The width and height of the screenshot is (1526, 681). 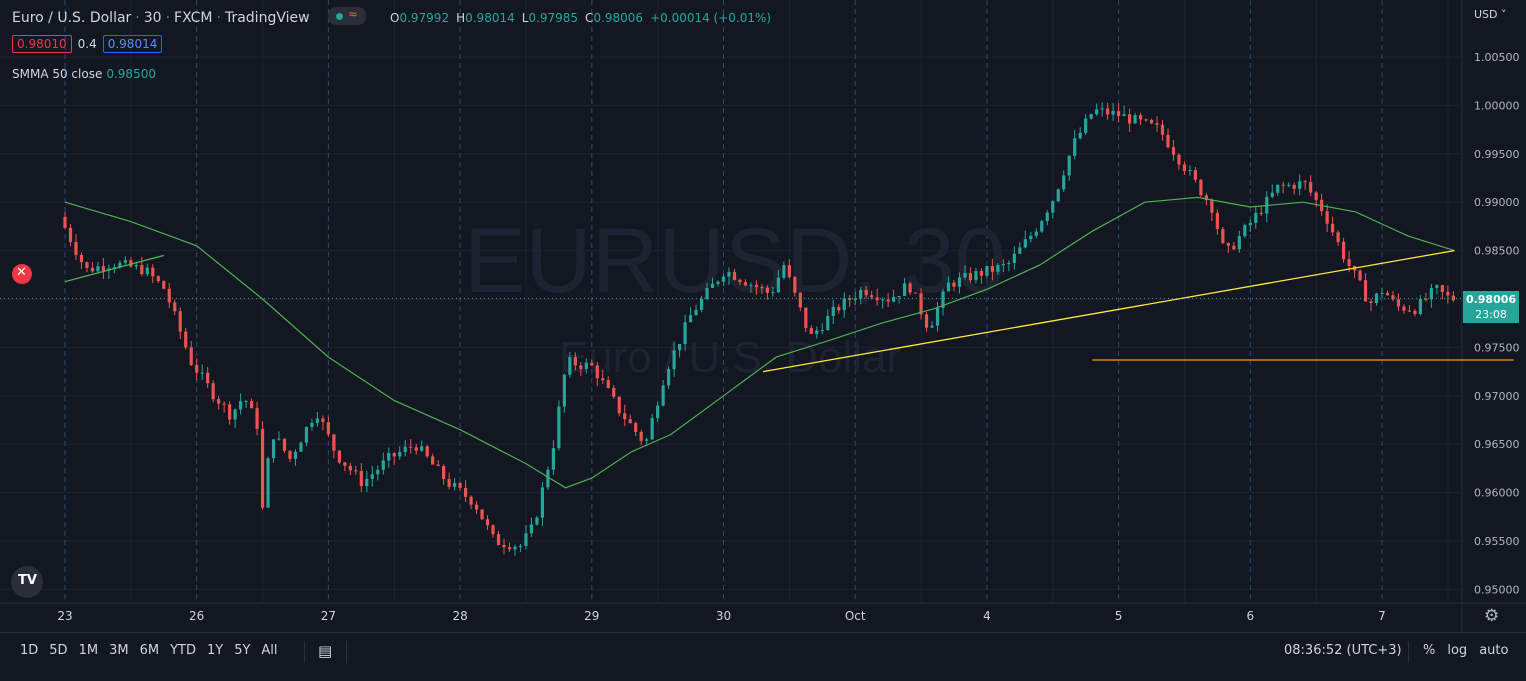 I want to click on scale-option-percent: %, so click(x=1429, y=650).